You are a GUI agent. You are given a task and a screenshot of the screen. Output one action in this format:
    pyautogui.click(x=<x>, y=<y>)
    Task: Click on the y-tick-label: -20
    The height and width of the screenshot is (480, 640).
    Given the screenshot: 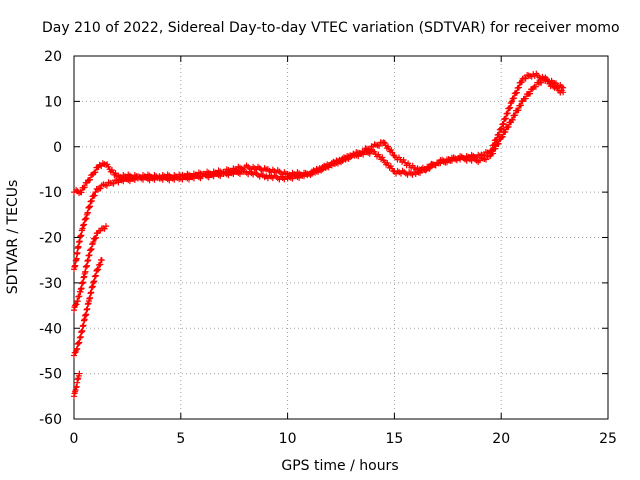 What is the action you would take?
    pyautogui.click(x=50, y=239)
    